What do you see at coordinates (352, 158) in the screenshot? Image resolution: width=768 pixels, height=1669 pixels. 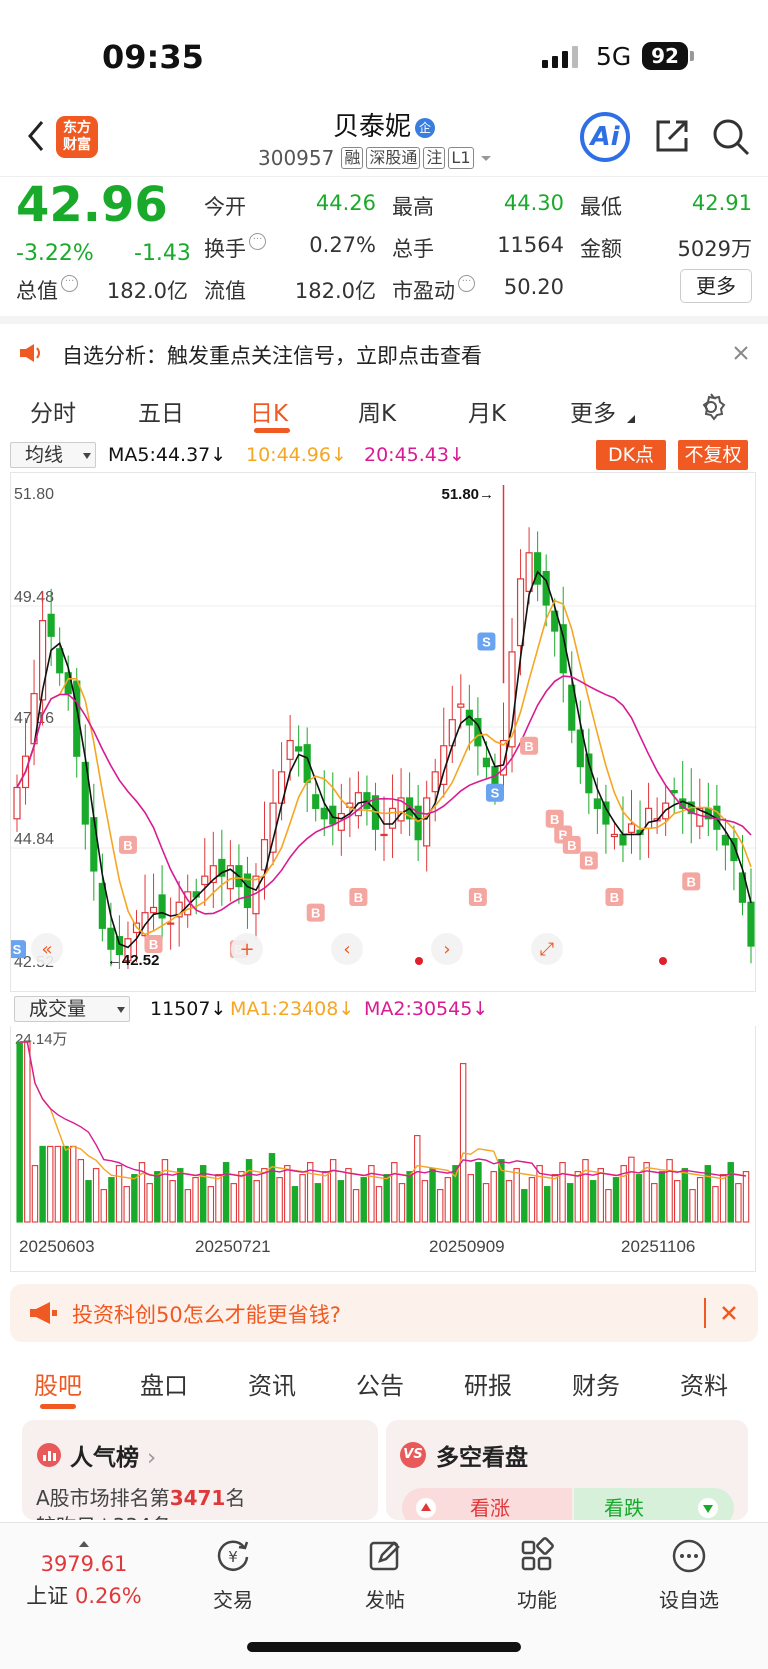 I see `tag-margin: 融` at bounding box center [352, 158].